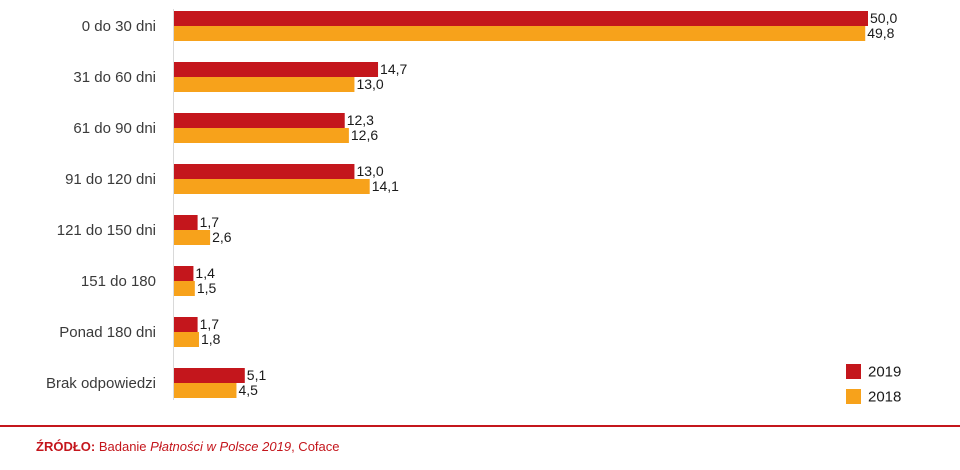  What do you see at coordinates (211, 339) in the screenshot?
I see `data-label-2018: 1,8` at bounding box center [211, 339].